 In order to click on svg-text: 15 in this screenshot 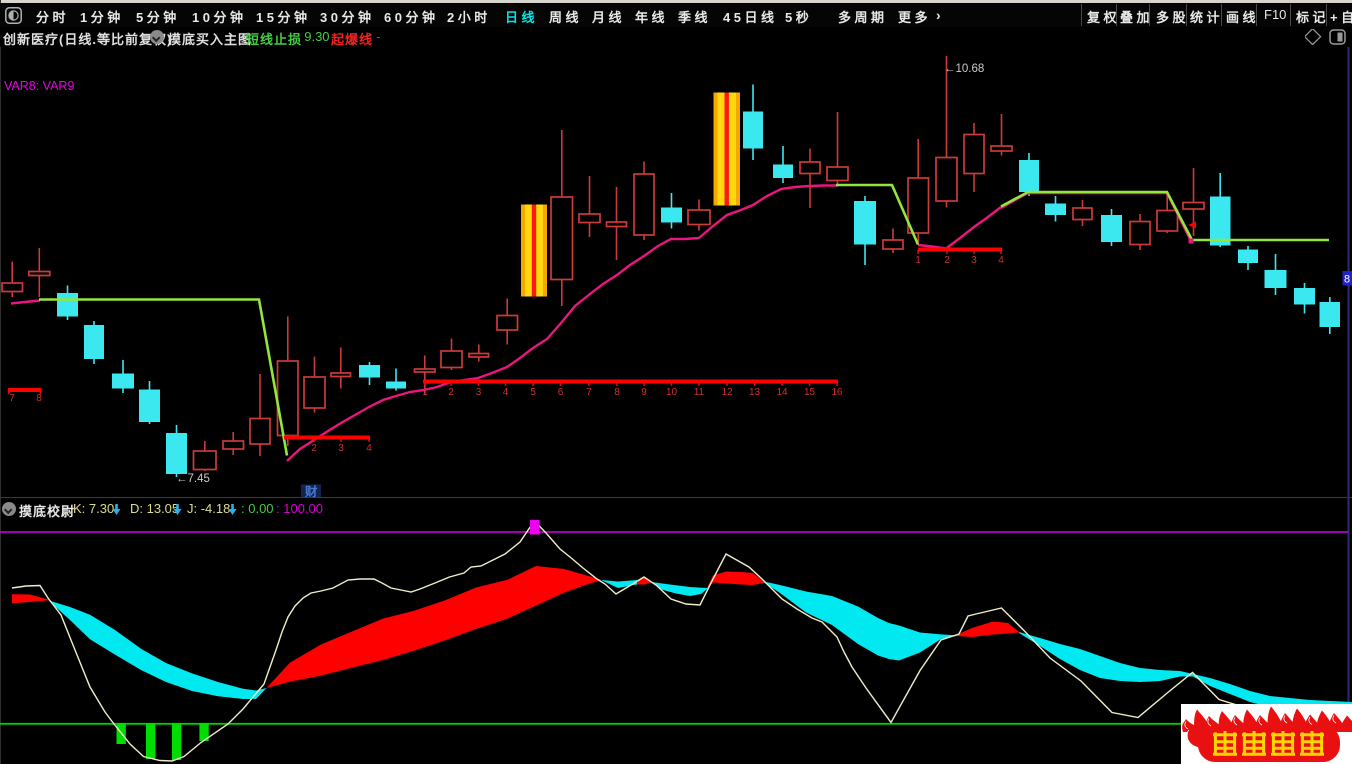, I will do `click(810, 392)`.